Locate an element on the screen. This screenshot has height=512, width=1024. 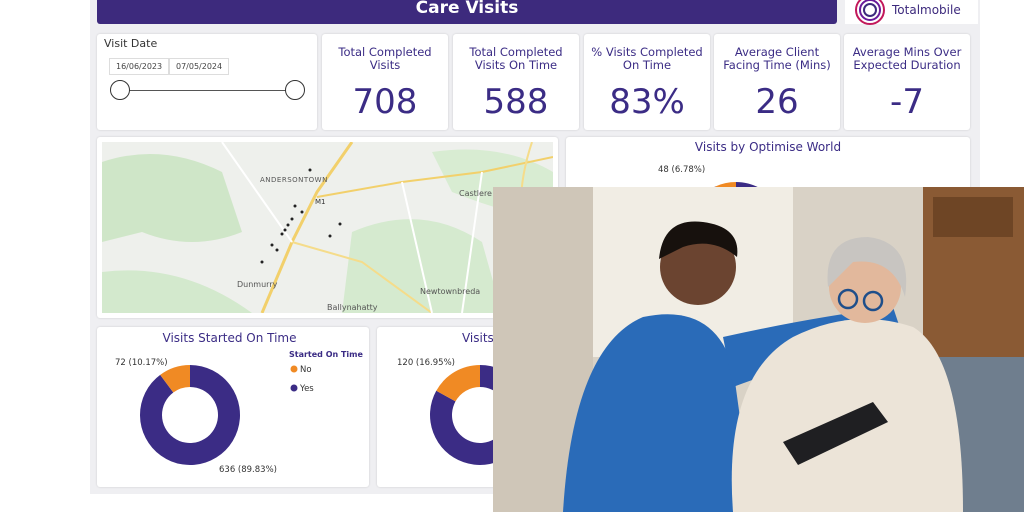
chart-title: Visits by Optimise World is located at coordinates (768, 147).